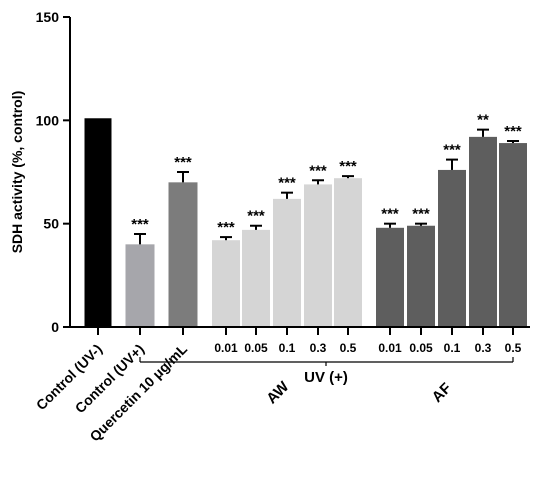  What do you see at coordinates (48, 17) in the screenshot?
I see `y-tick-label: 150` at bounding box center [48, 17].